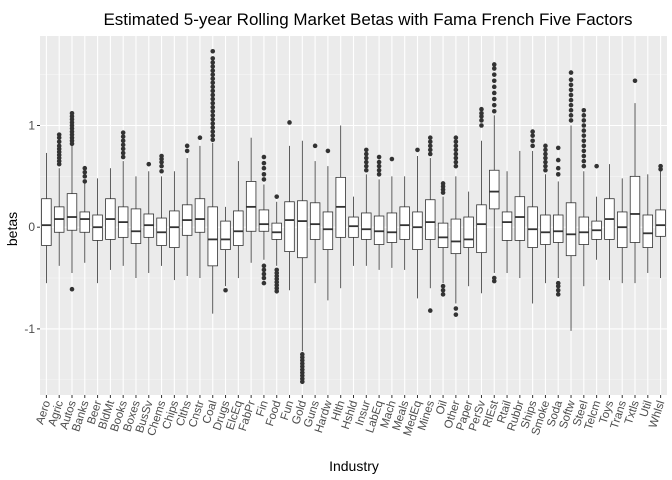 Image resolution: width=672 pixels, height=480 pixels. Describe the element at coordinates (59, 199) in the screenshot. I see `box-agric` at that location.